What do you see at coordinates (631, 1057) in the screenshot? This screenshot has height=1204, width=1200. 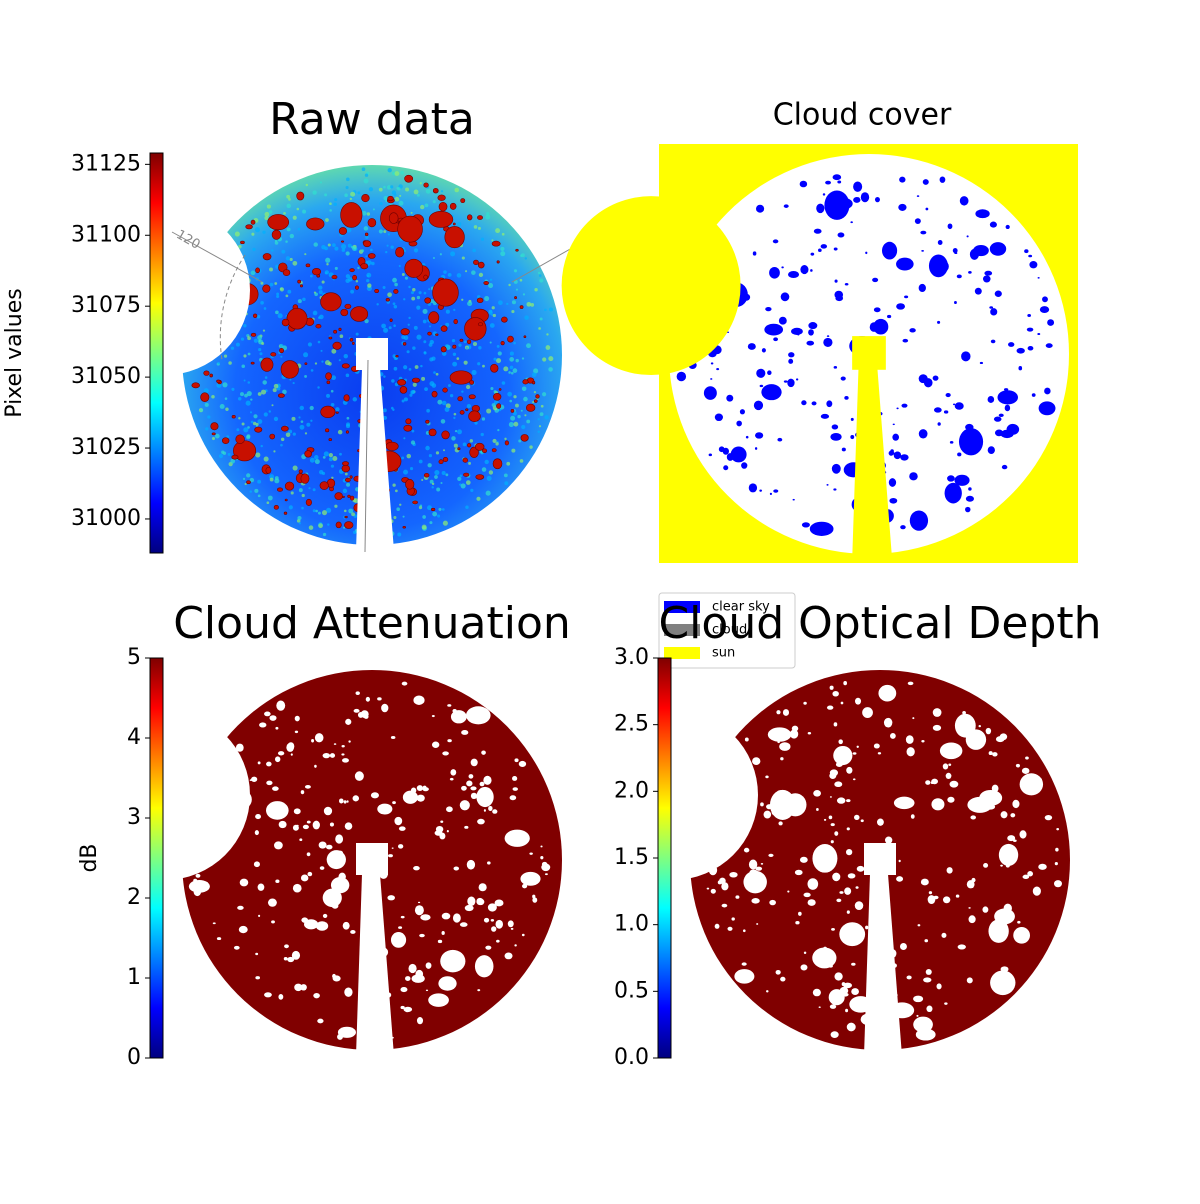 I see `colorbar-tick-label: 0.0` at bounding box center [631, 1057].